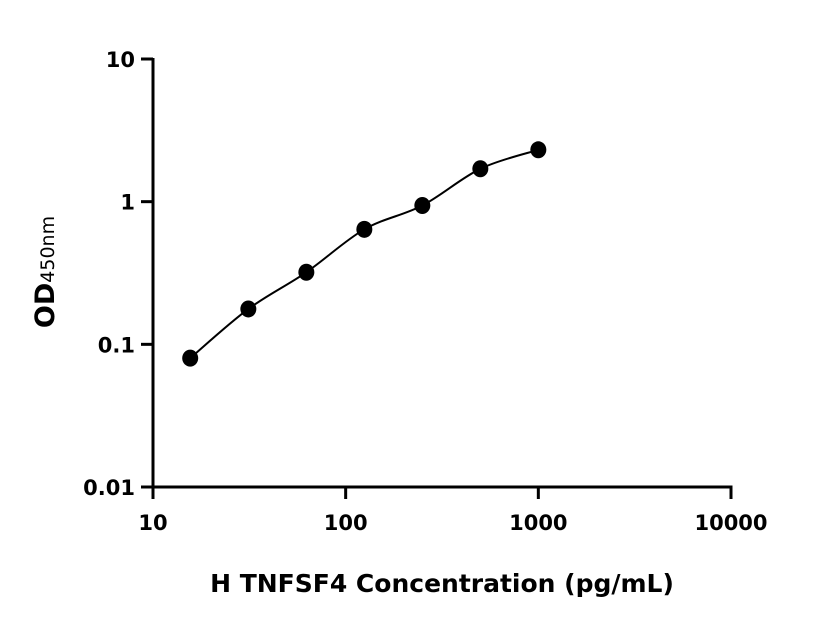 This screenshot has height=644, width=816. What do you see at coordinates (730, 523) in the screenshot?
I see `x-tick-label: 10000` at bounding box center [730, 523].